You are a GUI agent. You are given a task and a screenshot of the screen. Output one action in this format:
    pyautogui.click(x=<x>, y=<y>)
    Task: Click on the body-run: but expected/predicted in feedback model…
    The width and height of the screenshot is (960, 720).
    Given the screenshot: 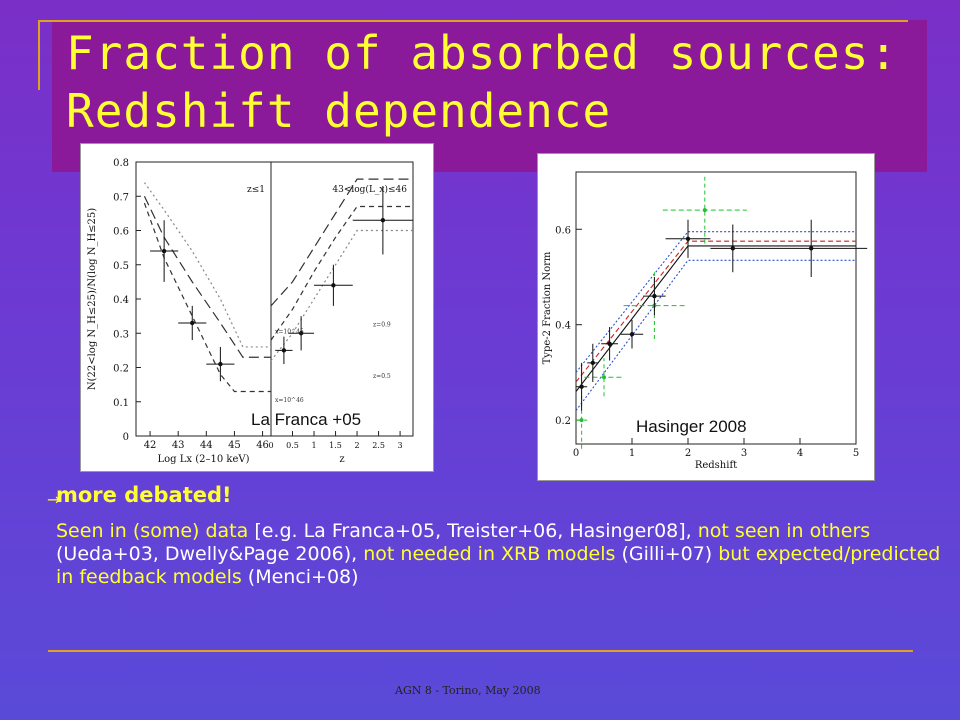 What is the action you would take?
    pyautogui.click(x=498, y=565)
    